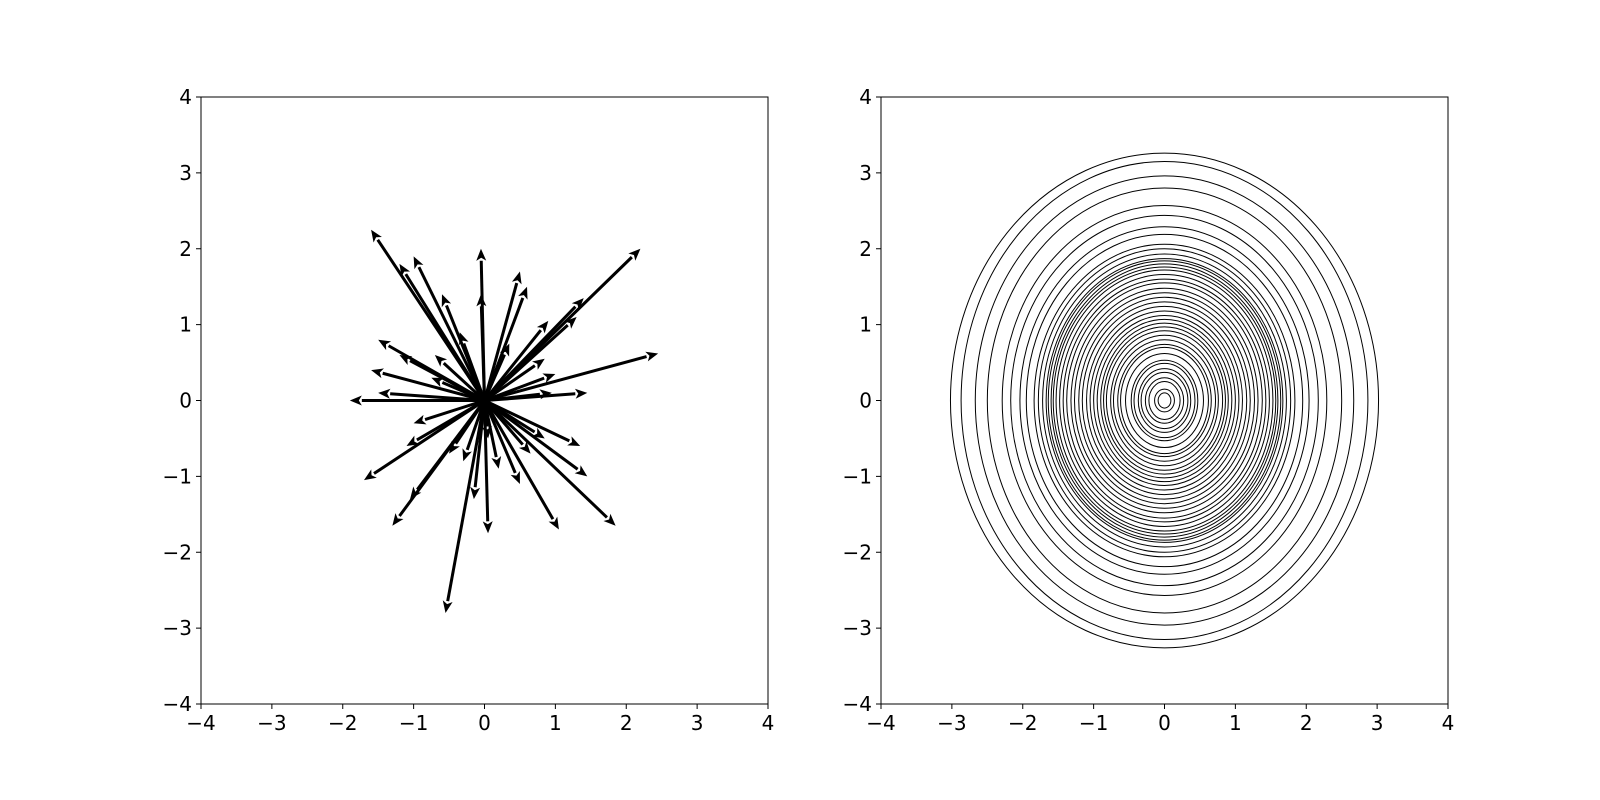  I want to click on contour-y-tick-label: 3, so click(865, 173).